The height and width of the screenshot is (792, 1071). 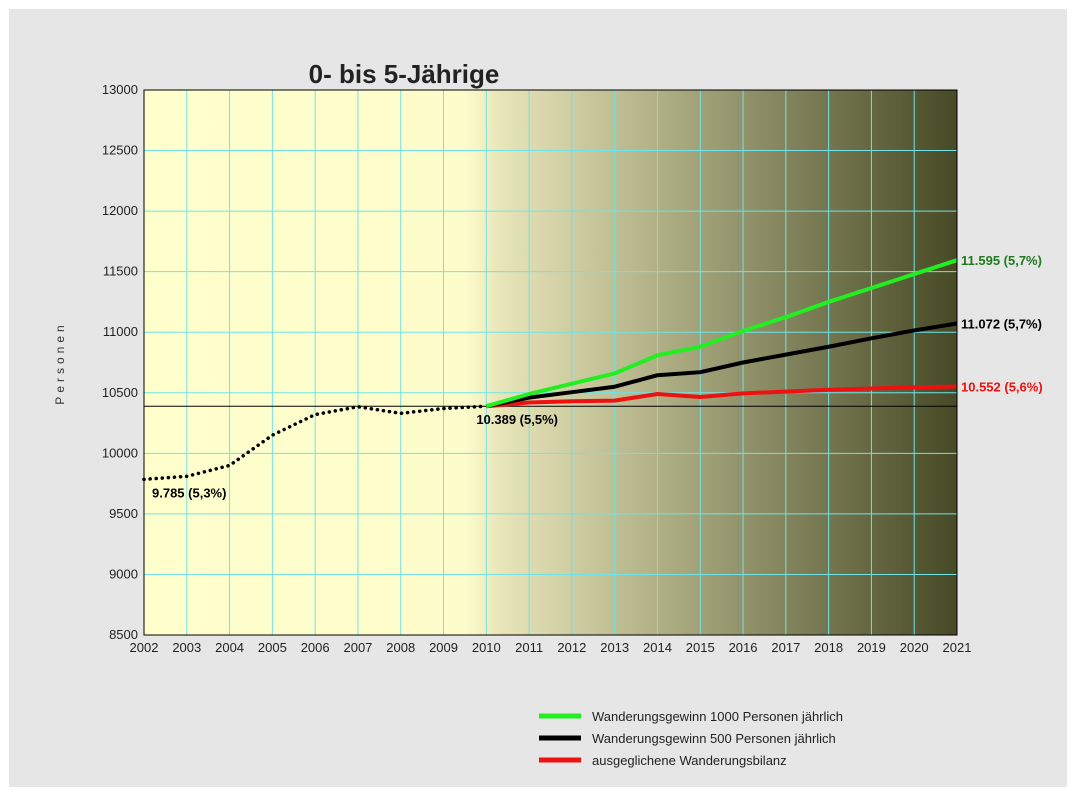 What do you see at coordinates (120, 452) in the screenshot?
I see `y-tick-label: 10000` at bounding box center [120, 452].